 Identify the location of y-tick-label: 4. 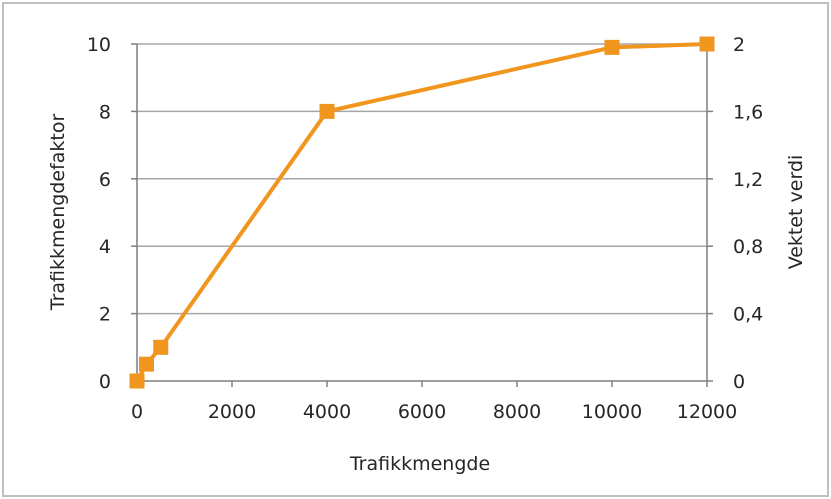
(105, 247).